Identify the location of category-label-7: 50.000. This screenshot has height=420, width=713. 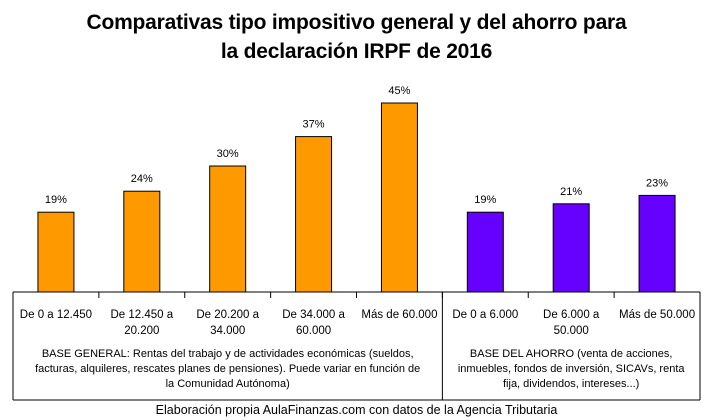
(571, 331).